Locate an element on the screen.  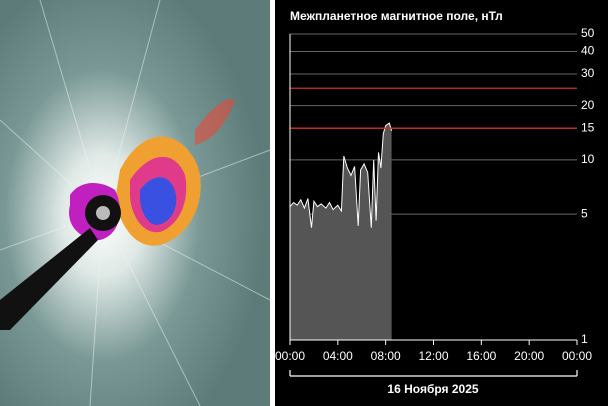
y-tick-label: 15 is located at coordinates (588, 127).